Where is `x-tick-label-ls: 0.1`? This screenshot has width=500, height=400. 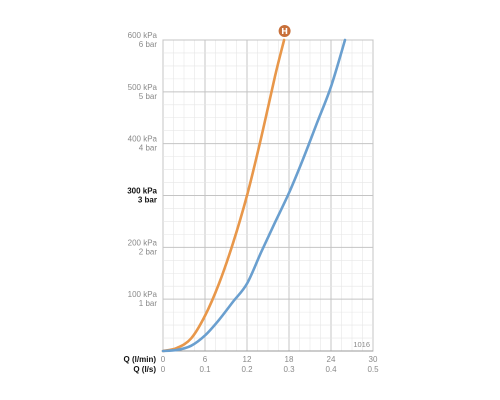 x-tick-label-ls: 0.1 is located at coordinates (205, 369).